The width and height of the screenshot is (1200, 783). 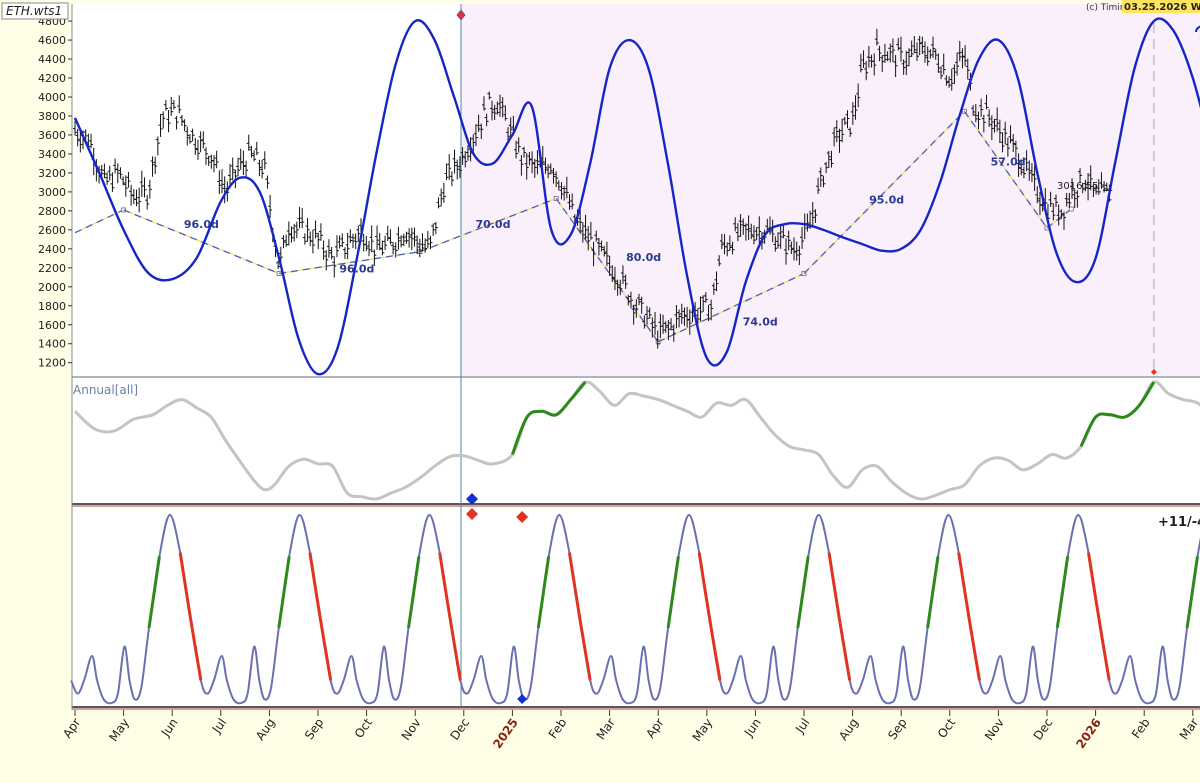 What do you see at coordinates (461, 15) in the screenshot?
I see `today-marker` at bounding box center [461, 15].